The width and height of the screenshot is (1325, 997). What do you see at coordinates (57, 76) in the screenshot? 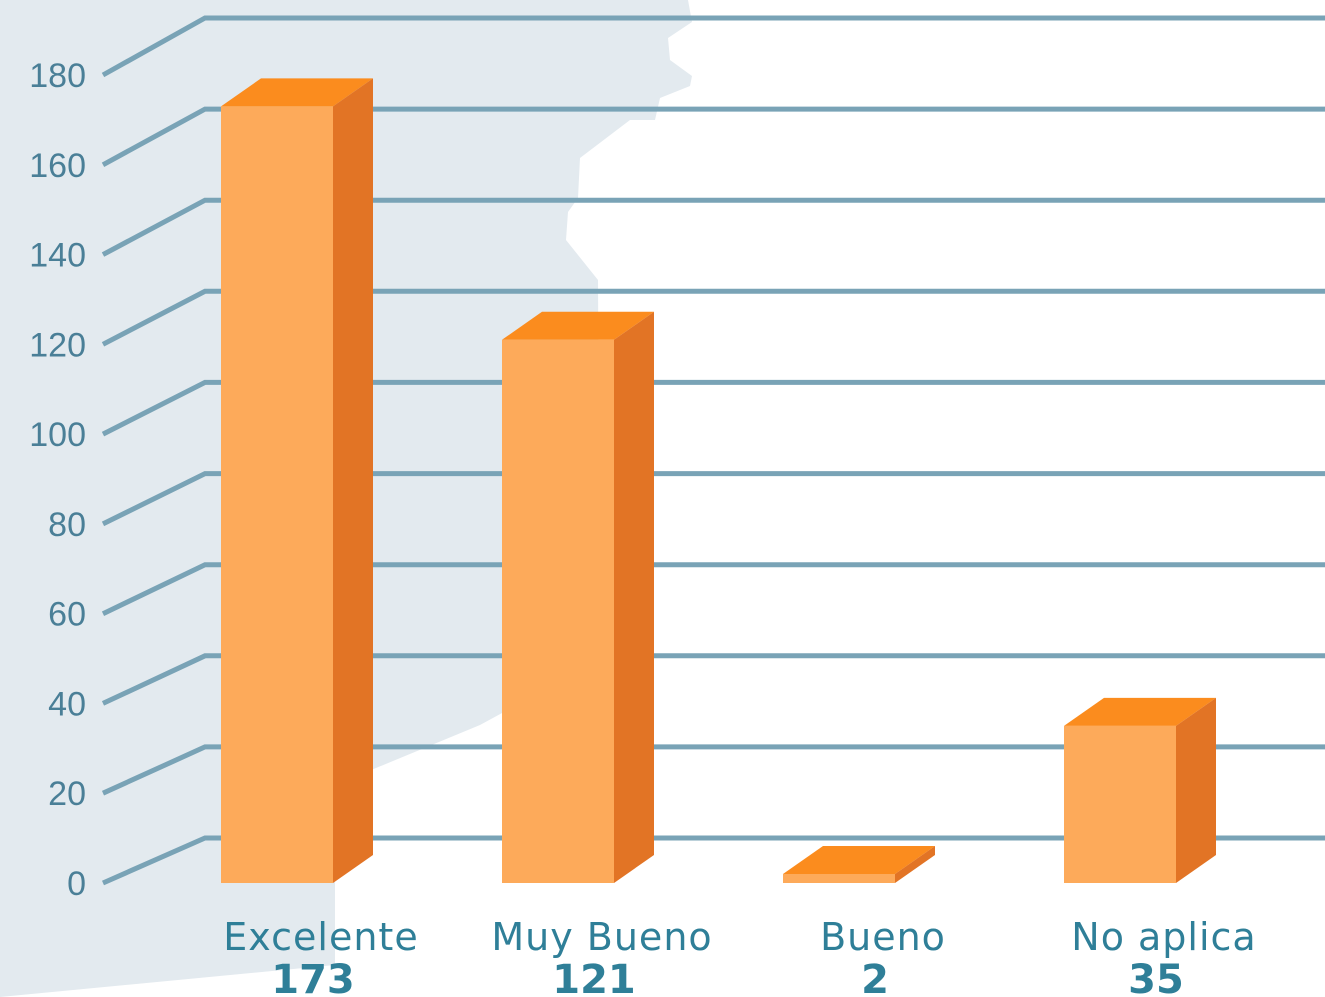
I see `y-tick-label-180: 180` at bounding box center [57, 76].